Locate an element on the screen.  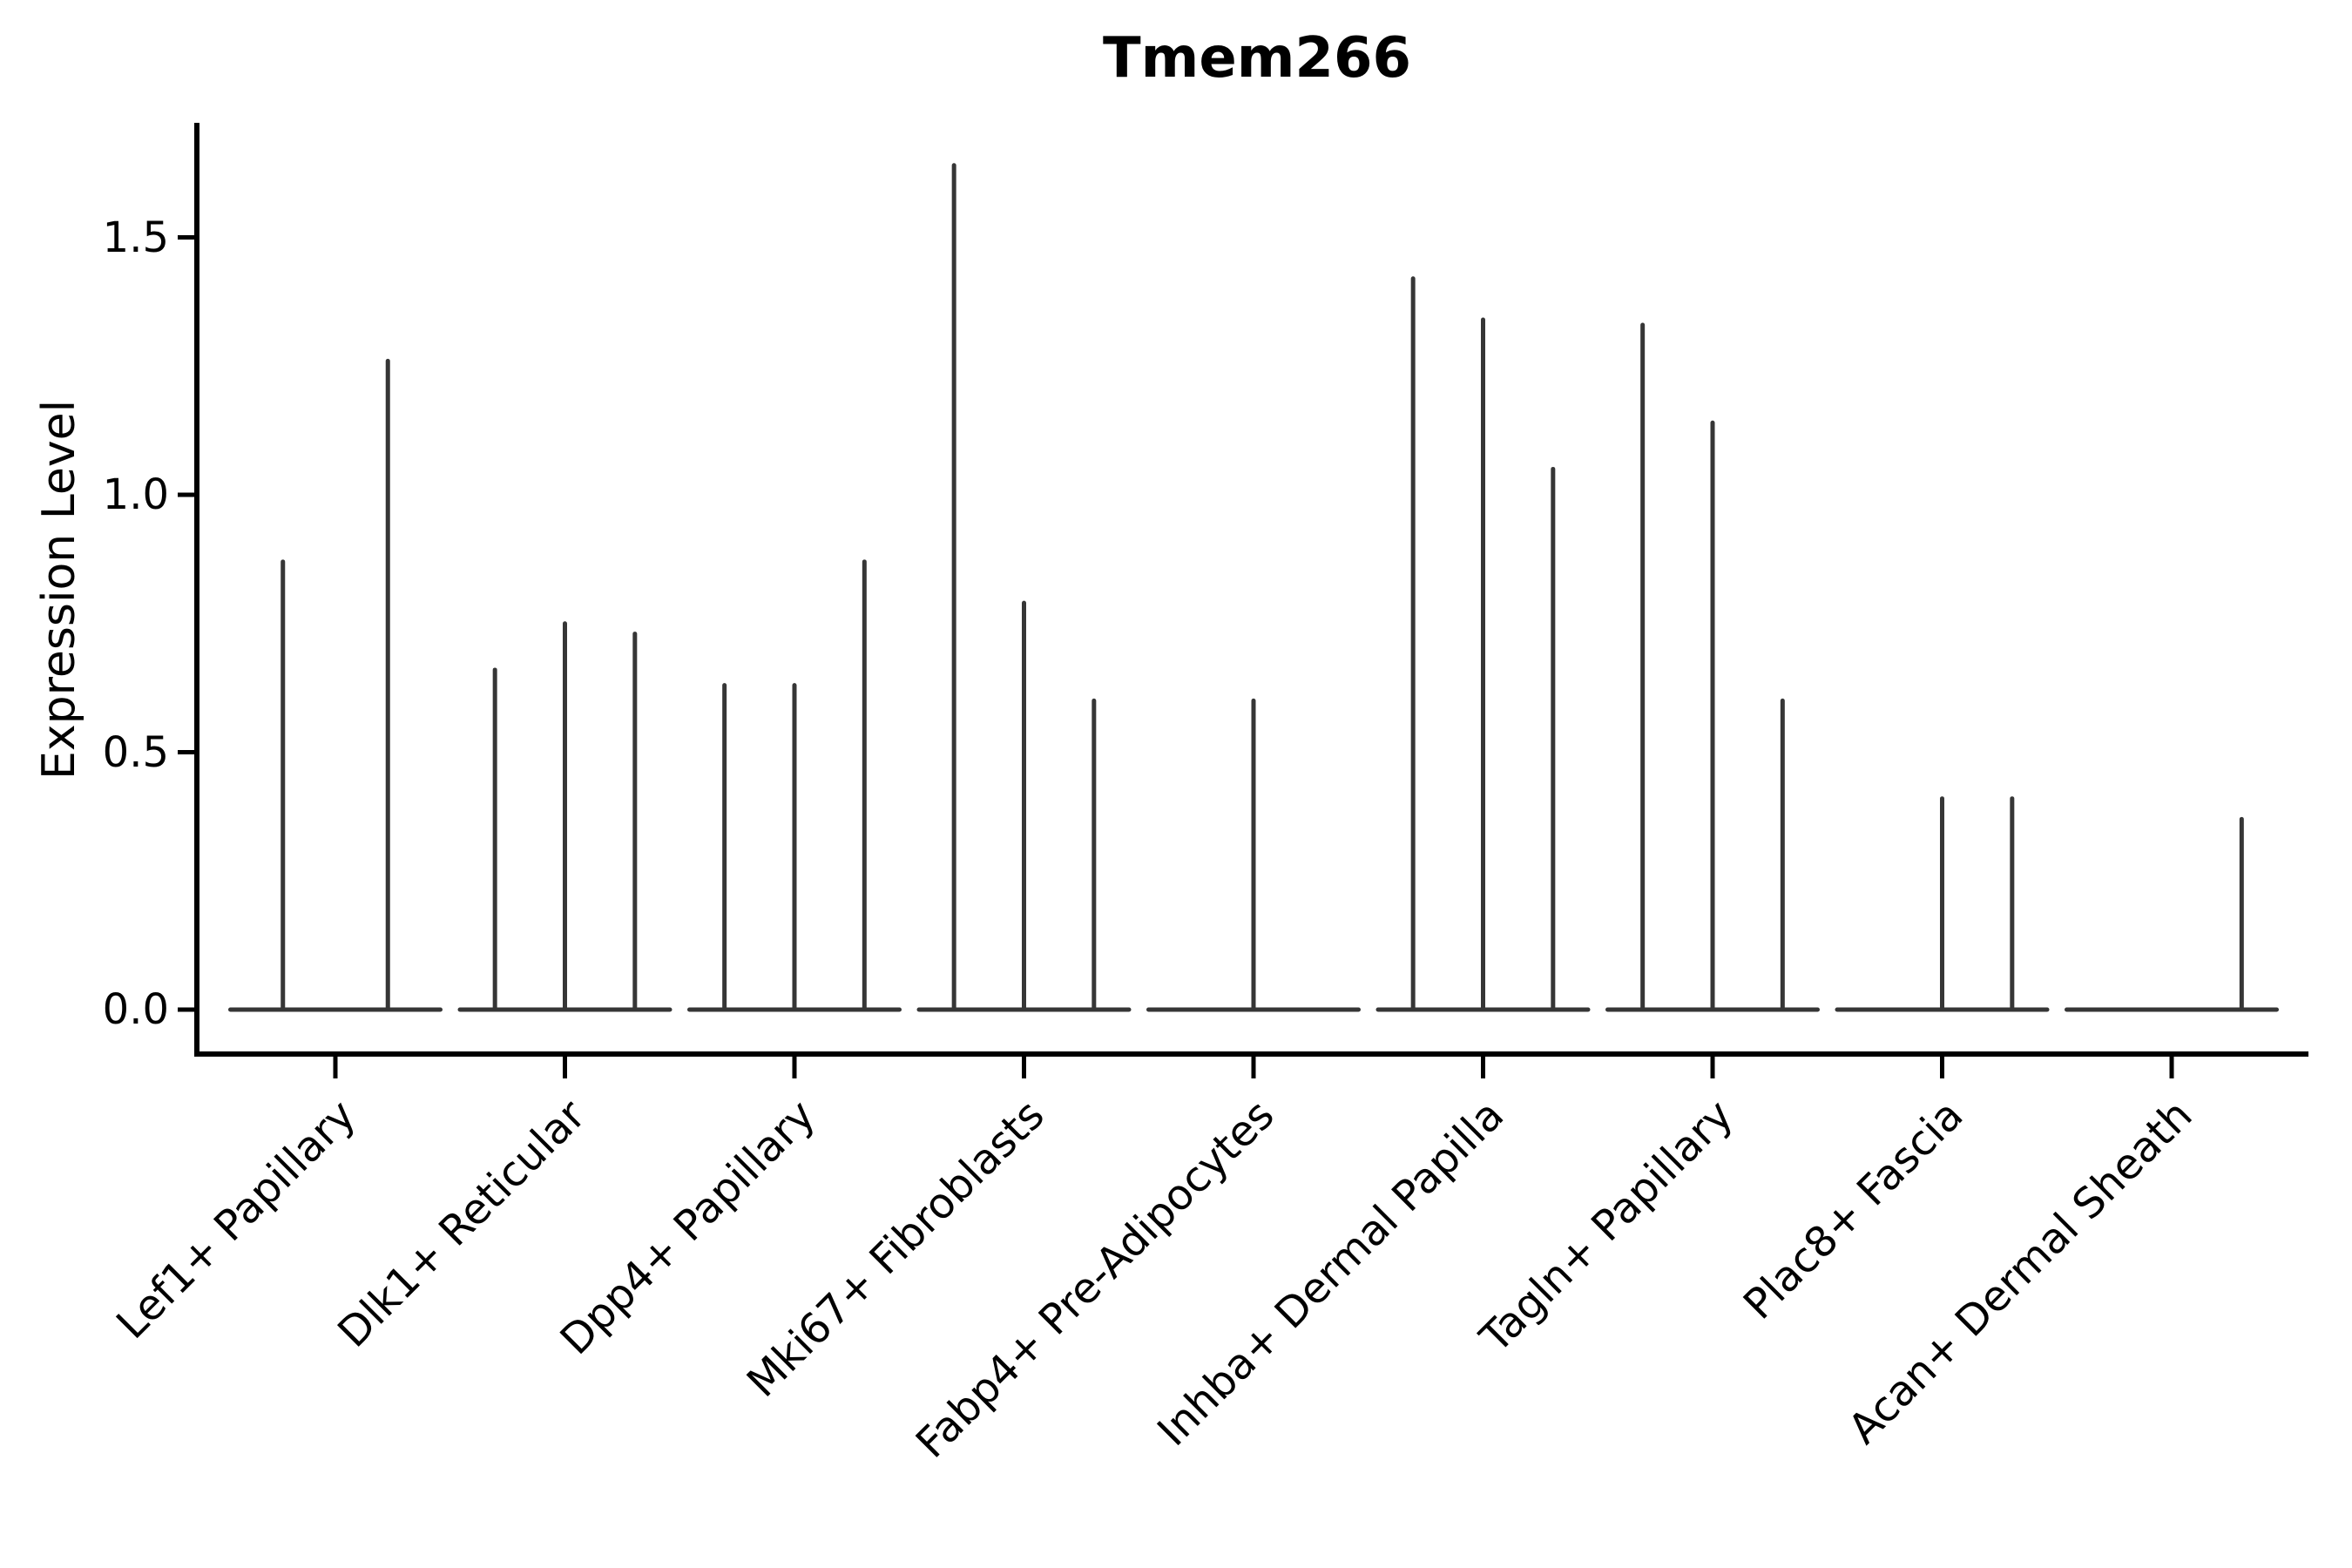
y-tick-label: 0.0 is located at coordinates (135, 1009).